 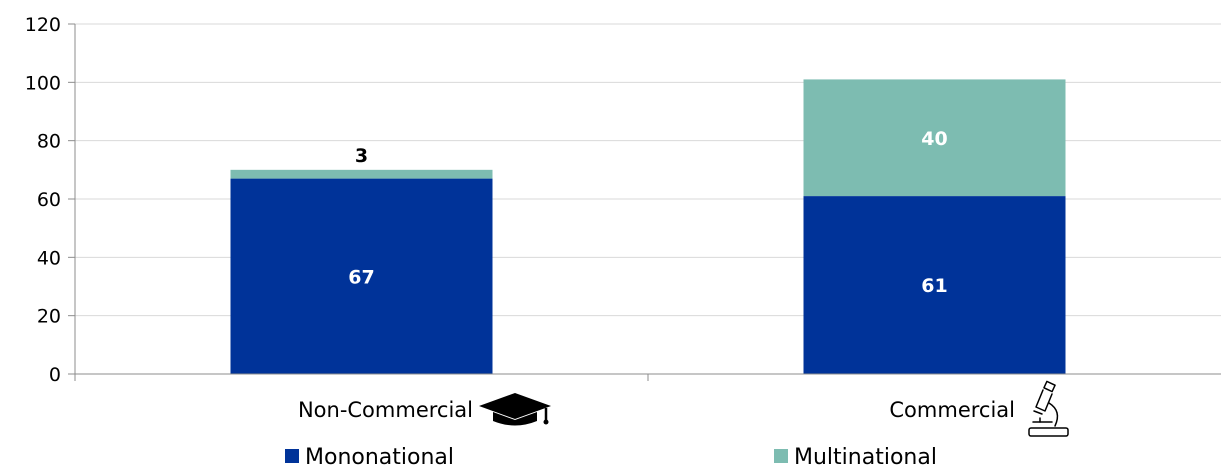 What do you see at coordinates (49, 317) in the screenshot?
I see `y-tick-label: 20` at bounding box center [49, 317].